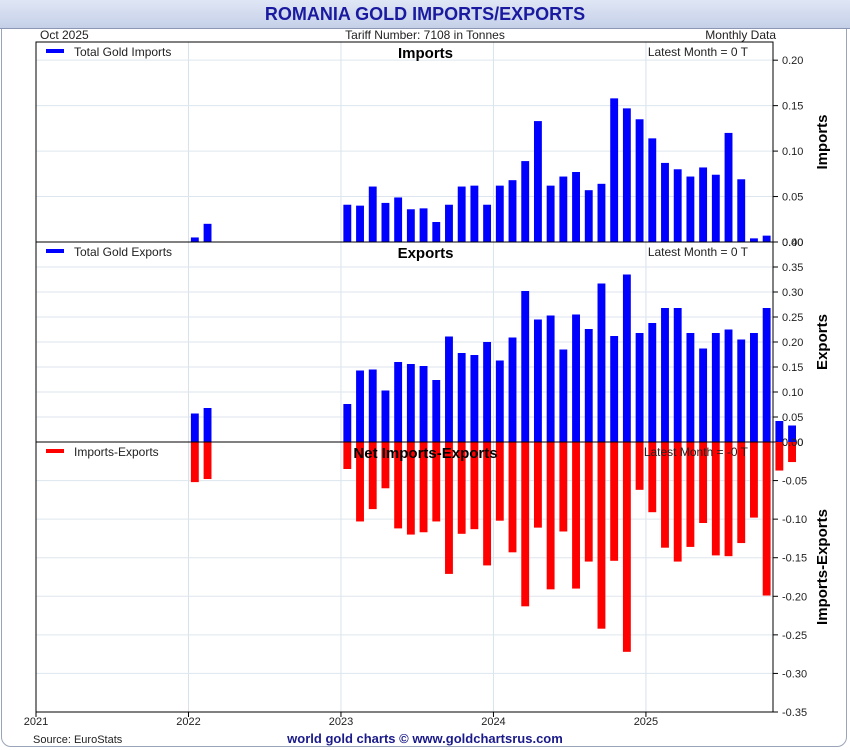  Describe the element at coordinates (425, 35) in the screenshot. I see `tariff-label: Tariff Number: 7108 in Tonnes` at that location.